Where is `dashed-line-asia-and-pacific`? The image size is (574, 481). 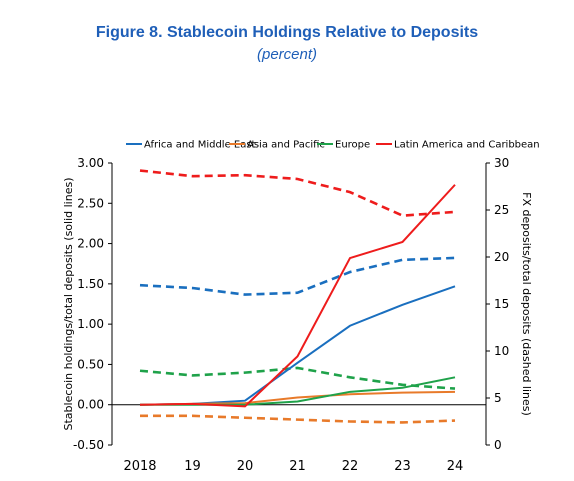 dashed-line-asia-and-pacific is located at coordinates (298, 419).